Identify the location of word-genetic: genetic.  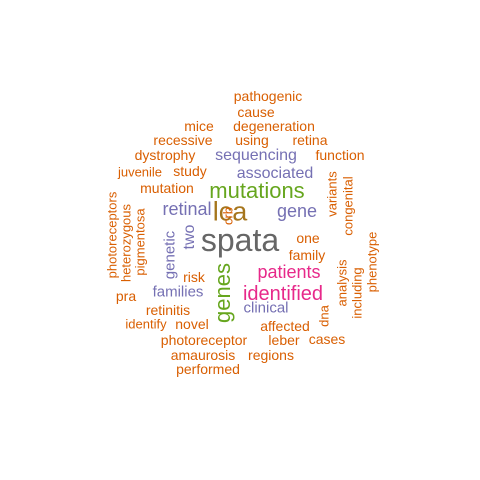
(170, 255).